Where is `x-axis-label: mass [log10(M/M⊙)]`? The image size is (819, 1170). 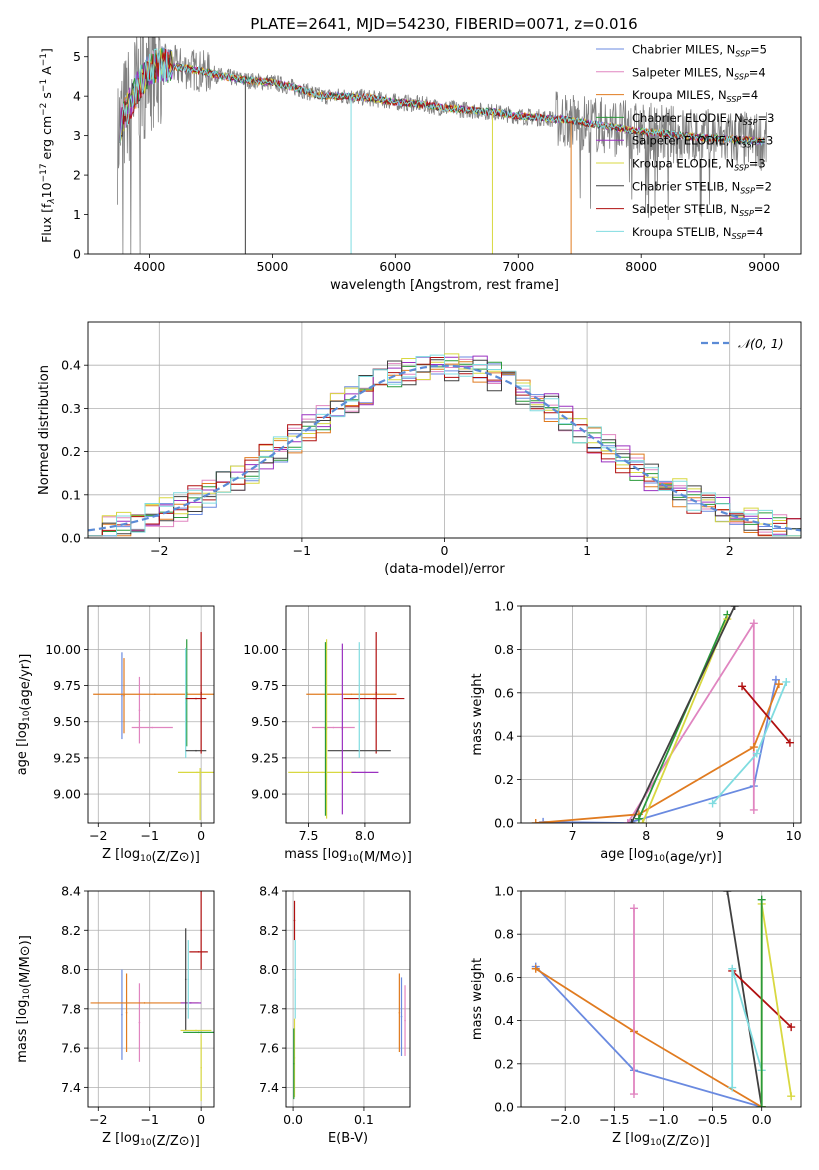
x-axis-label: mass [log10(M/M⊙)] is located at coordinates (348, 856).